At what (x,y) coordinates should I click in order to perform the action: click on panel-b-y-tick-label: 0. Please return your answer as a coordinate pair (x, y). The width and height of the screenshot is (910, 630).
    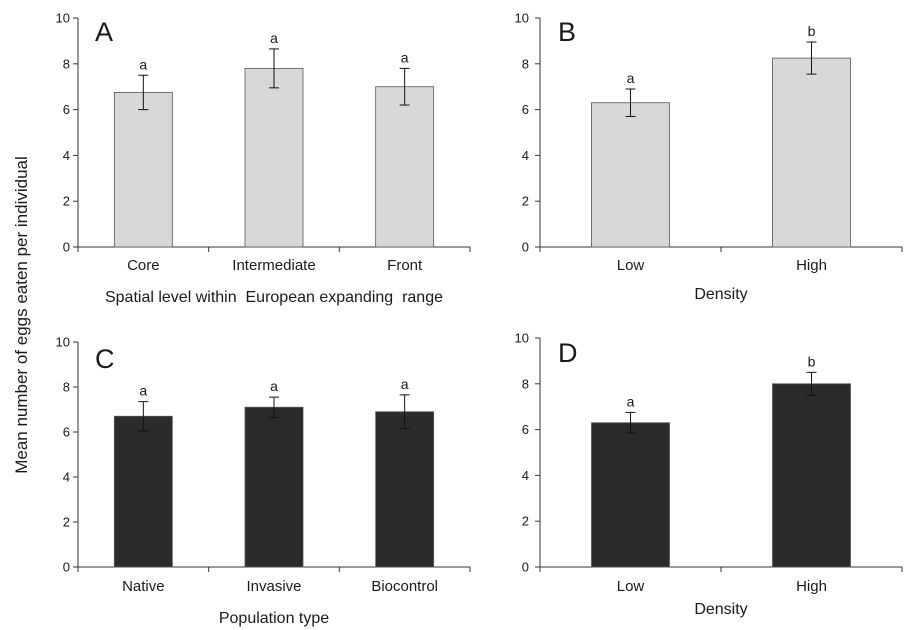
    Looking at the image, I should click on (525, 247).